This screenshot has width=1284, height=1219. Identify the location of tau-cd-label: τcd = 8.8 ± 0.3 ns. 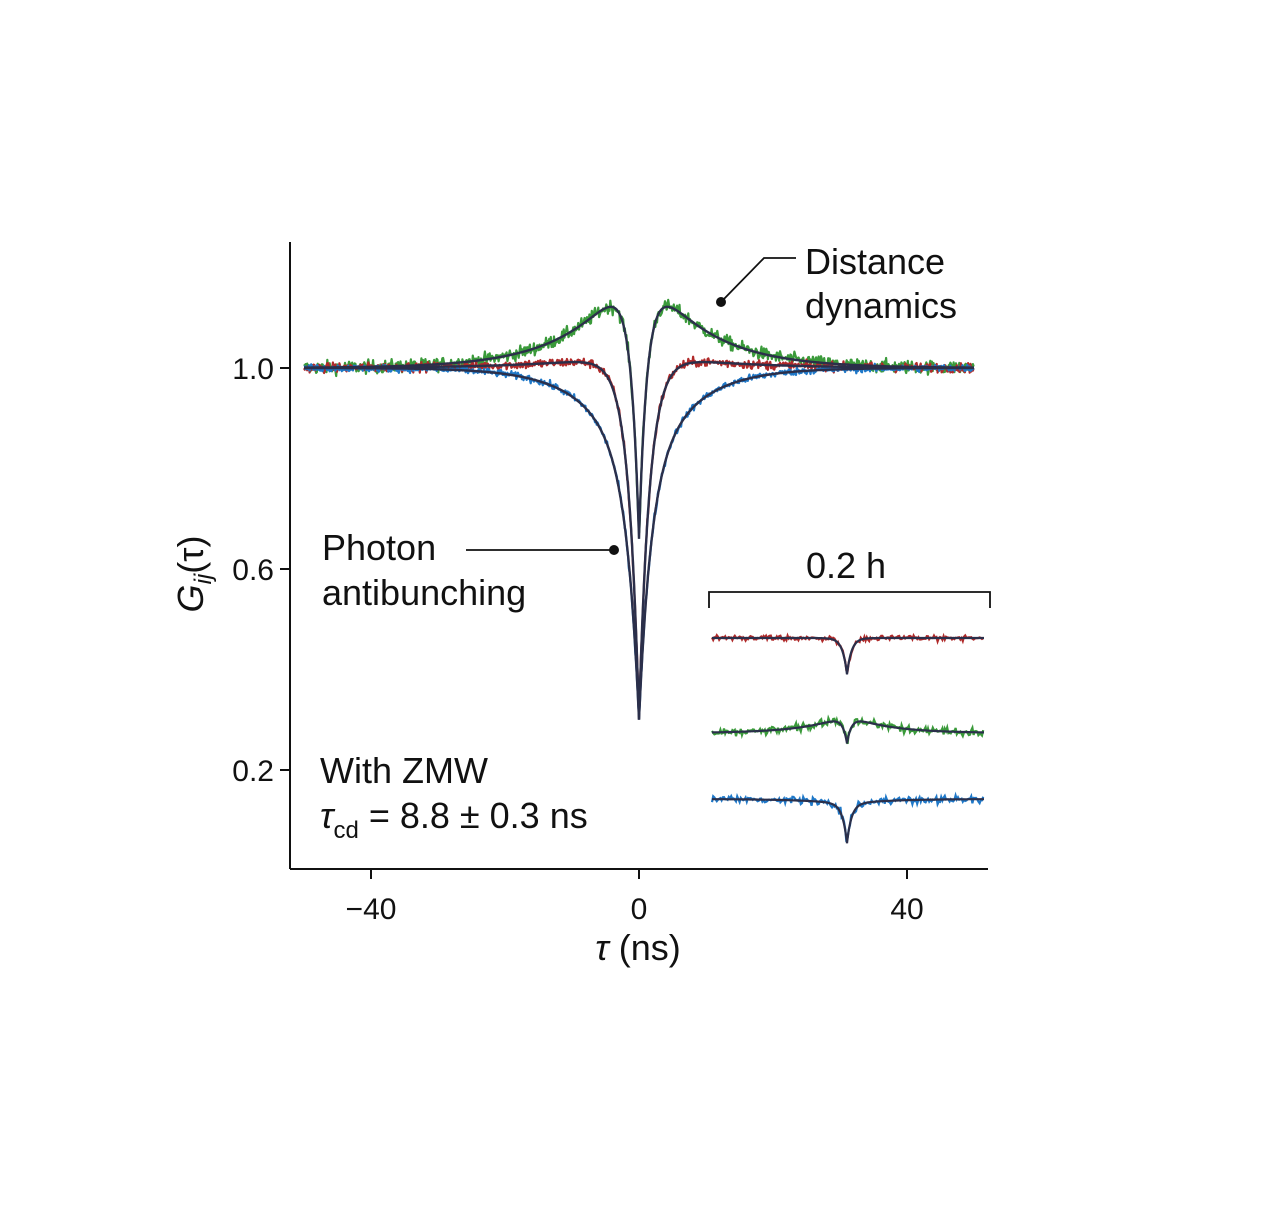
(454, 819).